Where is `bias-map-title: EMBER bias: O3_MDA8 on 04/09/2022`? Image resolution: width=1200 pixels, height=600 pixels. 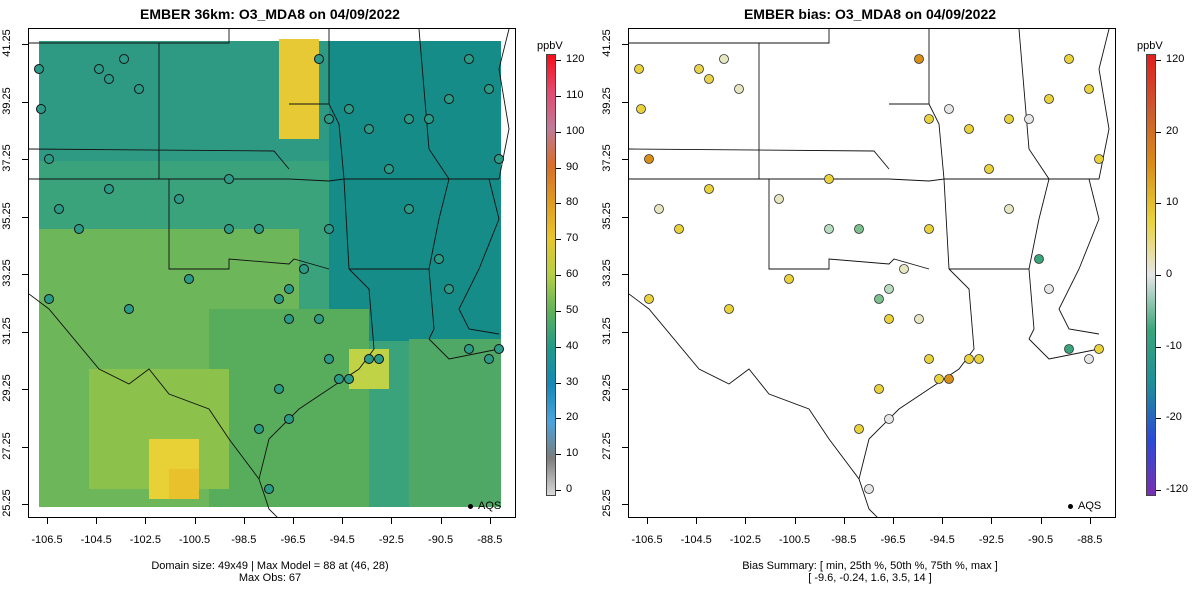
bias-map-title: EMBER bias: O3_MDA8 on 04/09/2022 is located at coordinates (870, 14).